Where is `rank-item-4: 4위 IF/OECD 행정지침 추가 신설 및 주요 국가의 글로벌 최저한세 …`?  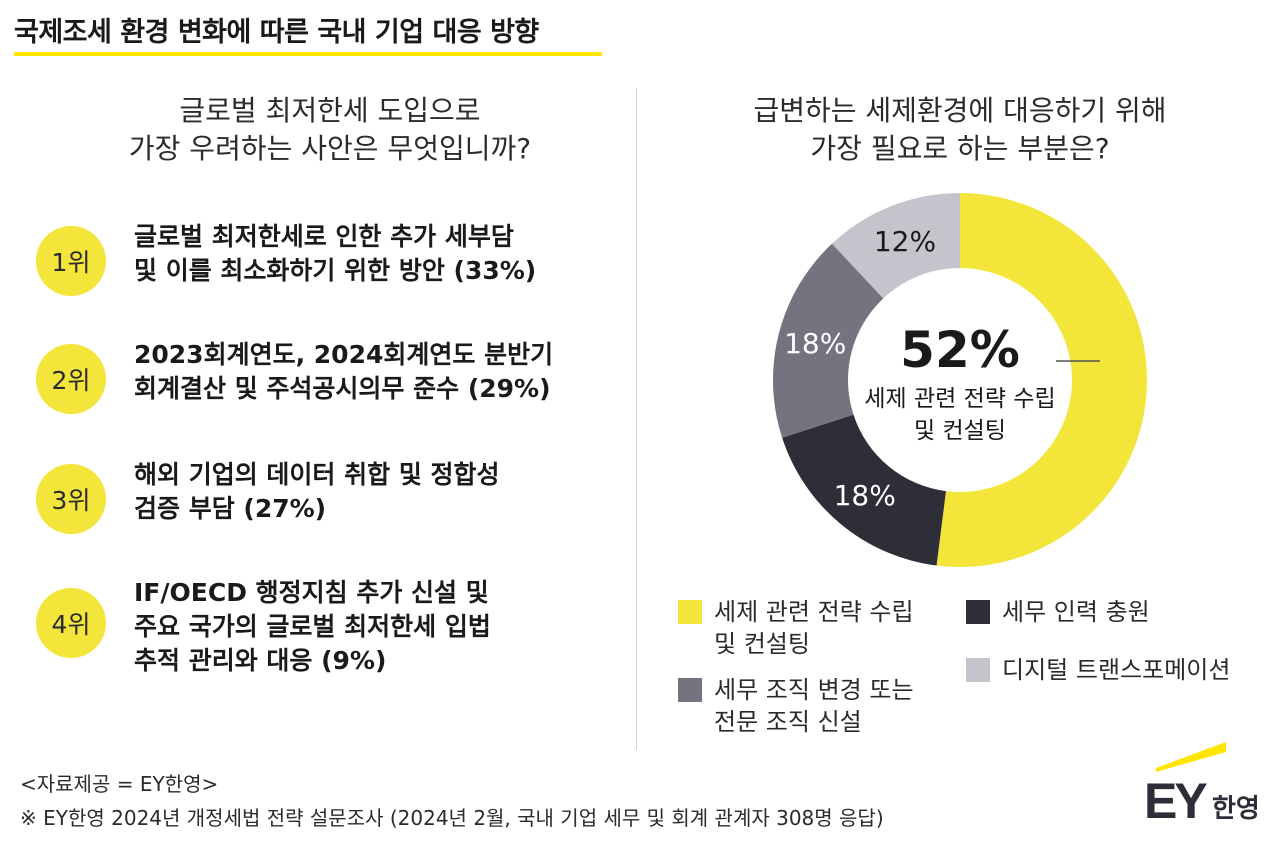 rank-item-4: 4위 IF/OECD 행정지침 추가 신설 및 주요 국가의 글로벌 최저한세 … is located at coordinates (336, 626).